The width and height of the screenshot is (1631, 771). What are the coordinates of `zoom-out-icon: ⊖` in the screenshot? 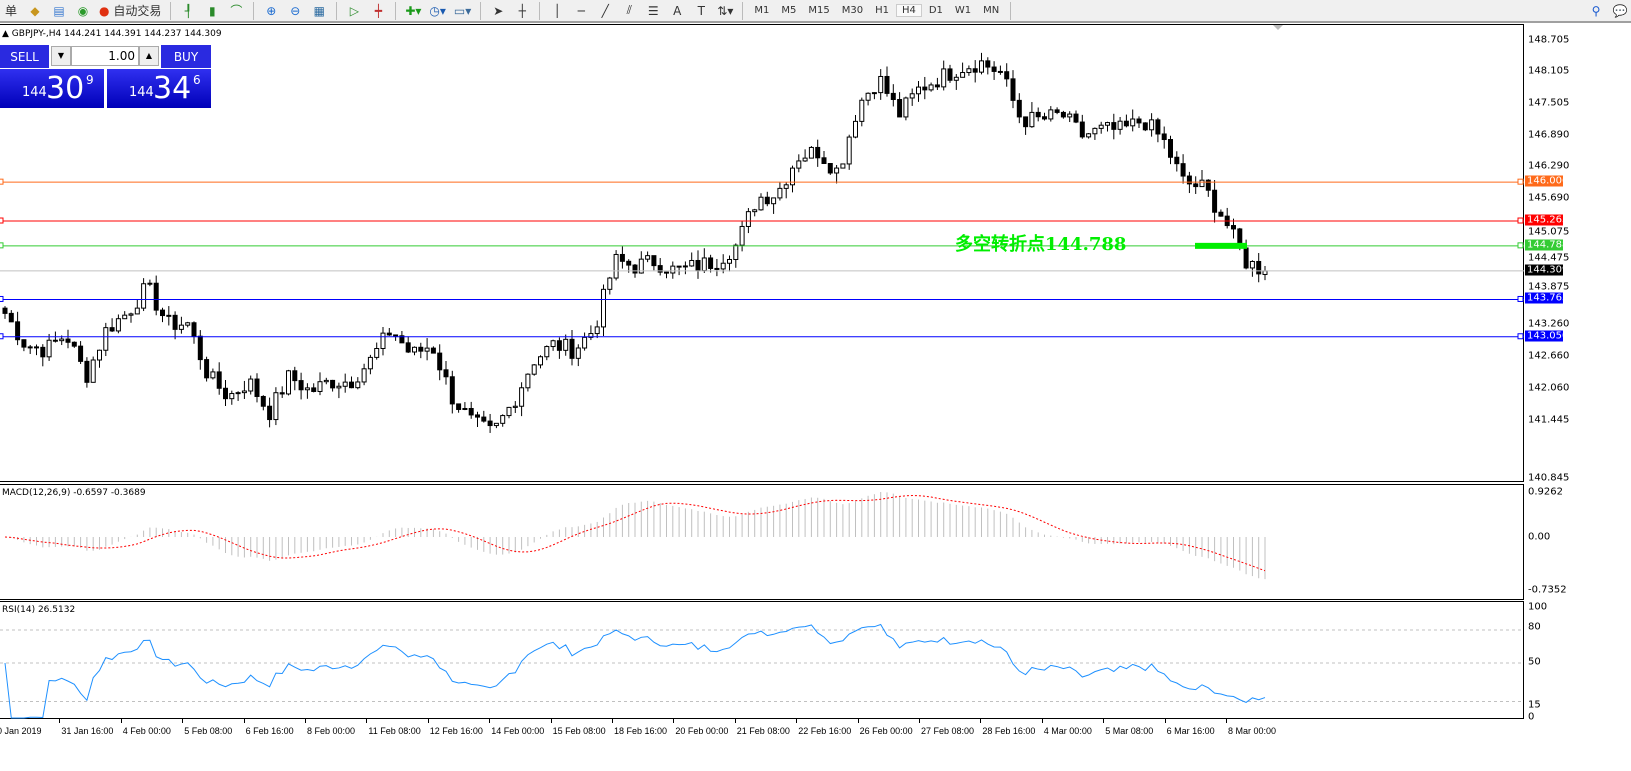 It's located at (295, 10).